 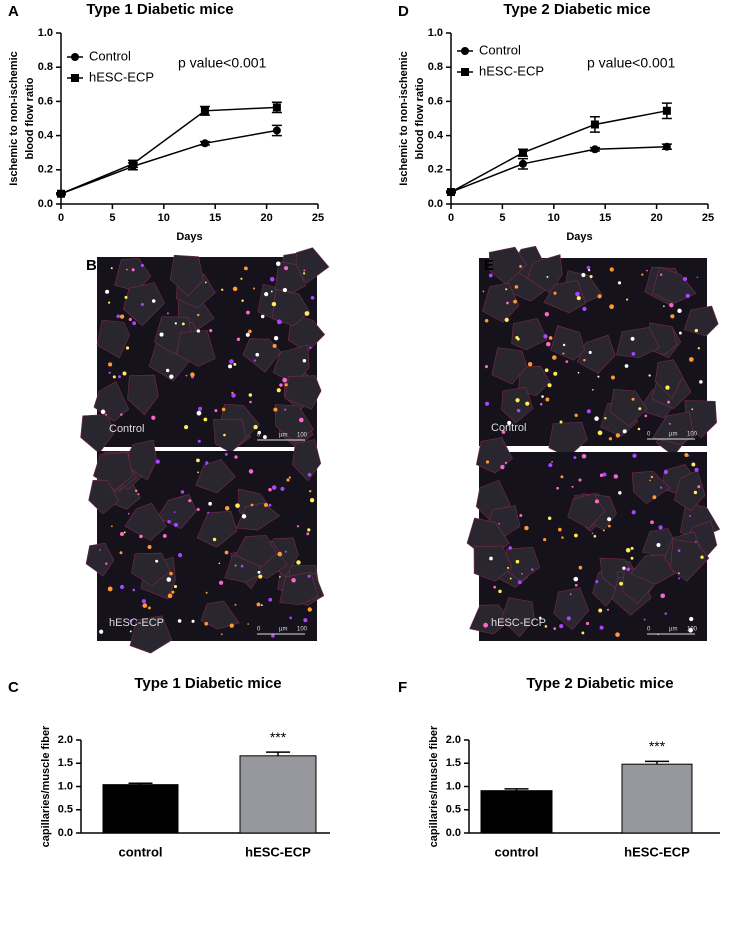 What do you see at coordinates (516, 851) in the screenshot?
I see `x-tick-label: control` at bounding box center [516, 851].